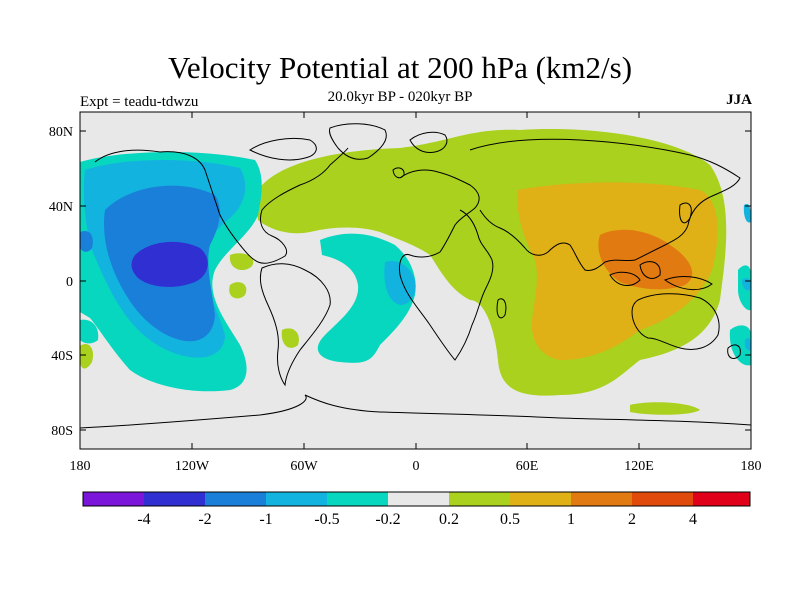 This screenshot has height=600, width=800. I want to click on colorbar-label: -0.5, so click(326, 519).